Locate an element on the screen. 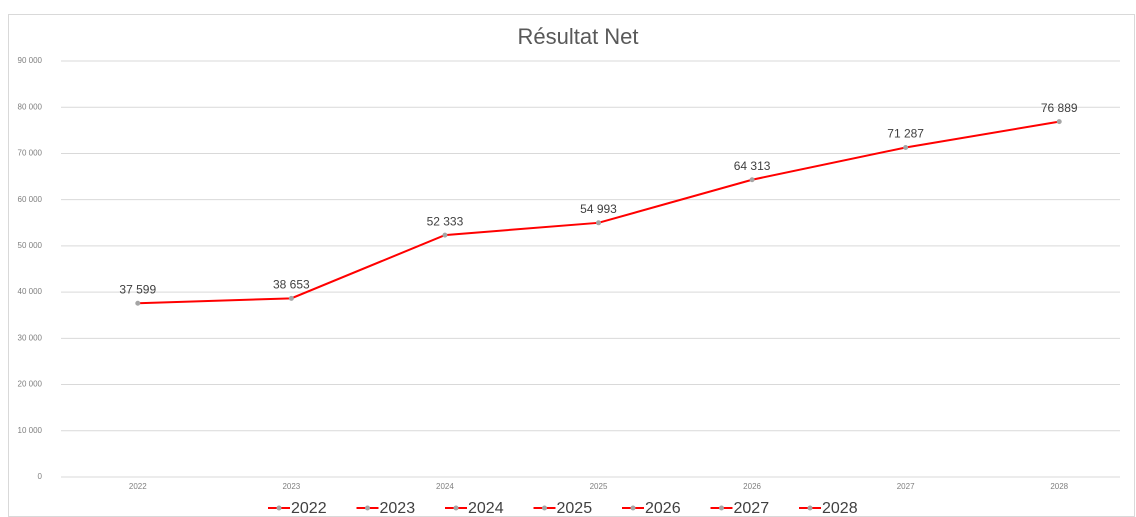 This screenshot has width=1136, height=517. data-label: 37 599 is located at coordinates (137, 289).